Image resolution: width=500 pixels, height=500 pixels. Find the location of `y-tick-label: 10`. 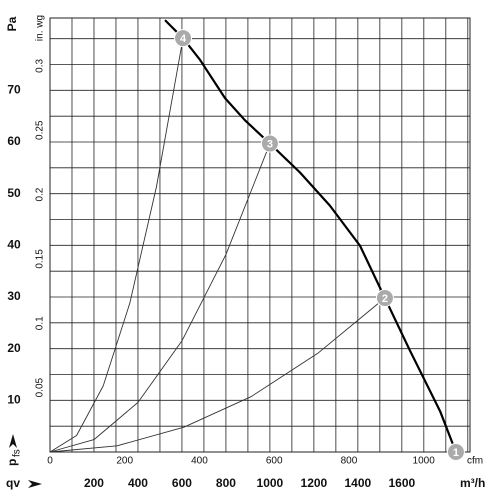

y-tick-label: 10 is located at coordinates (14, 400).